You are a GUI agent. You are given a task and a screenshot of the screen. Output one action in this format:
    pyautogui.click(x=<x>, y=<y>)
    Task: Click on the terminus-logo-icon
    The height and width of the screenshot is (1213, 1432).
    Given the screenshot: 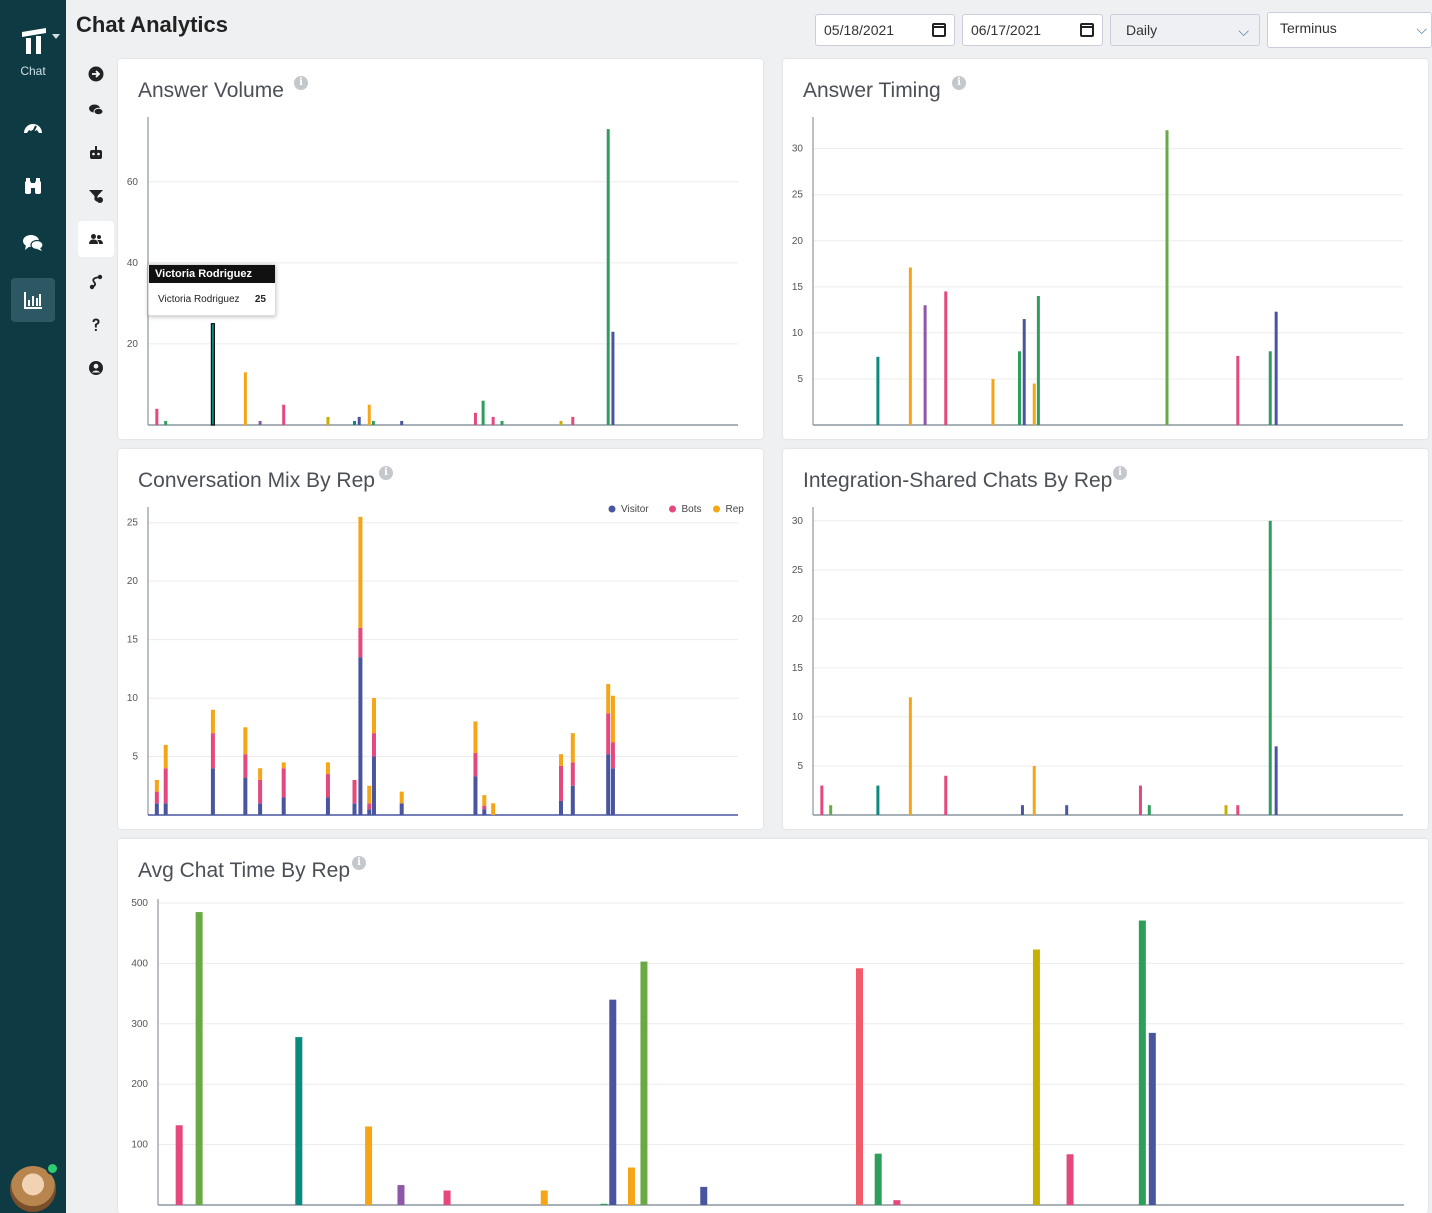 What is the action you would take?
    pyautogui.click(x=34, y=41)
    